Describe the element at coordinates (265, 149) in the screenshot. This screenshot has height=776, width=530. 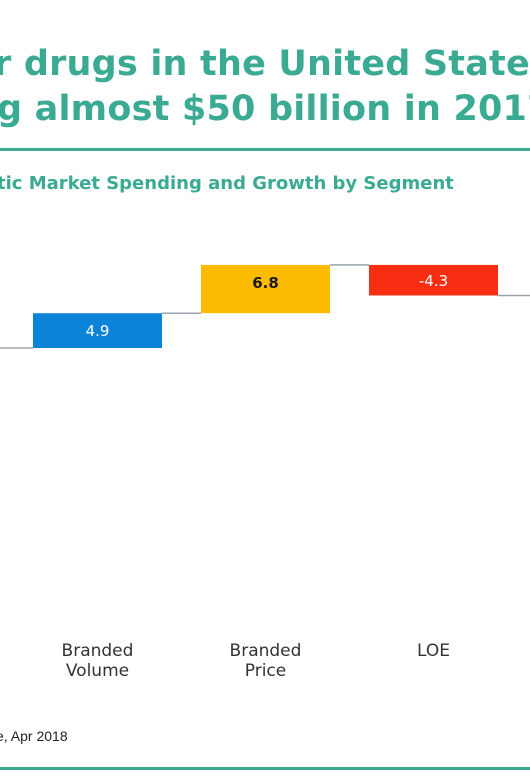
I see `header-divider` at that location.